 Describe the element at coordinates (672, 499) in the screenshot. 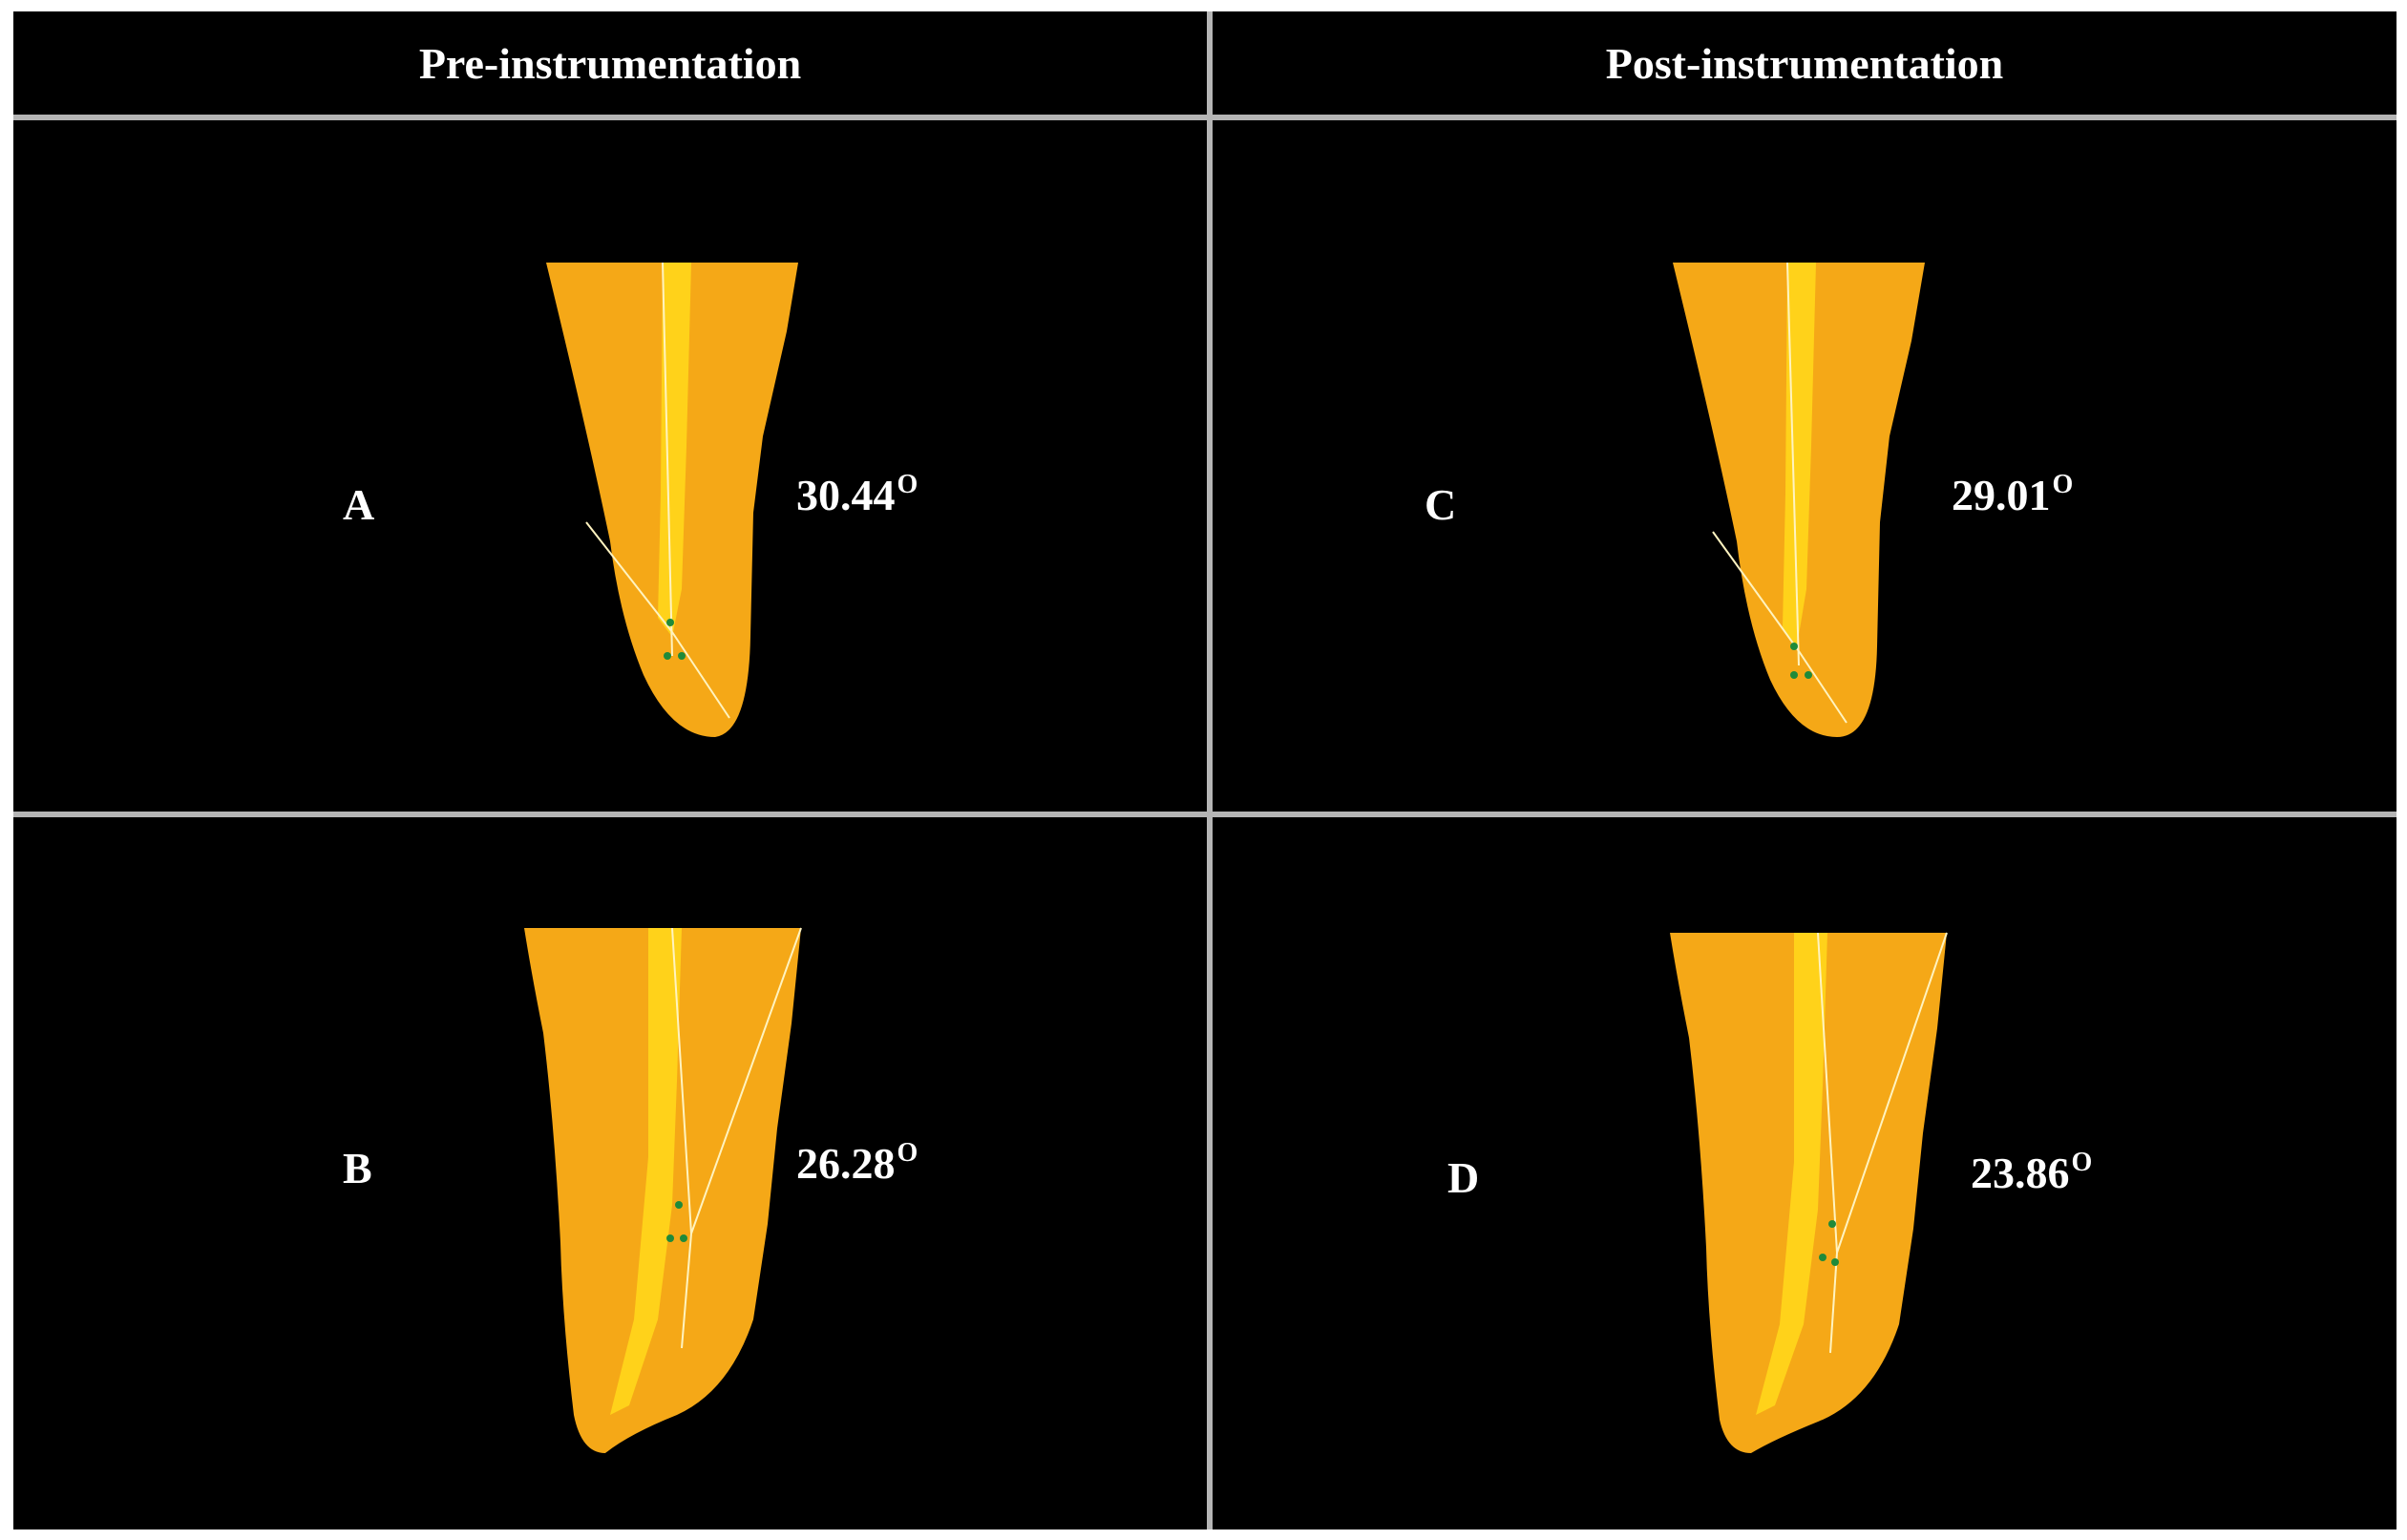

I see `tooth-image-a` at that location.